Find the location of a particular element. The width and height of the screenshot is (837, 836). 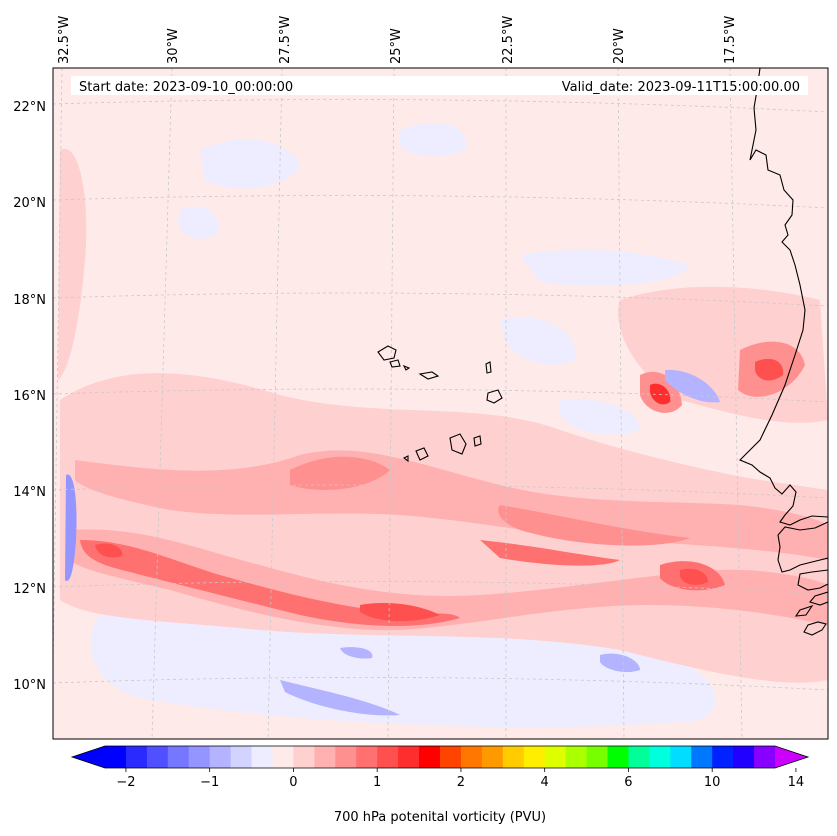

lon-tick-label: 30°W is located at coordinates (173, 46).